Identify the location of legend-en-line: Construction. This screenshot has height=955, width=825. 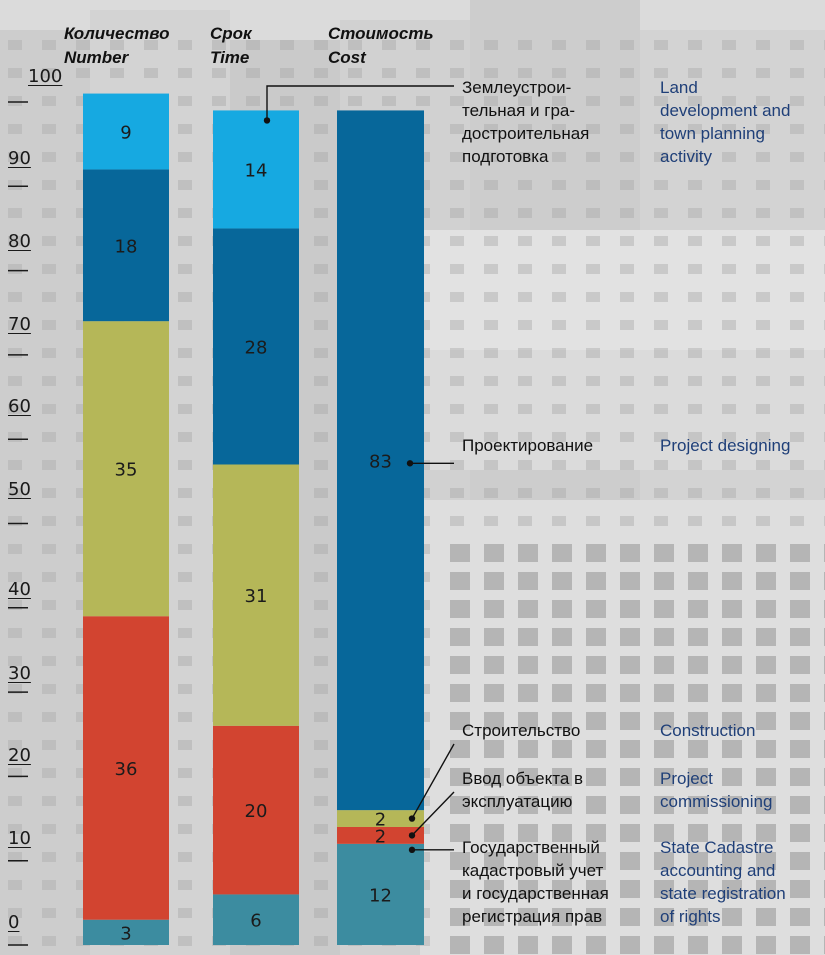
(708, 730).